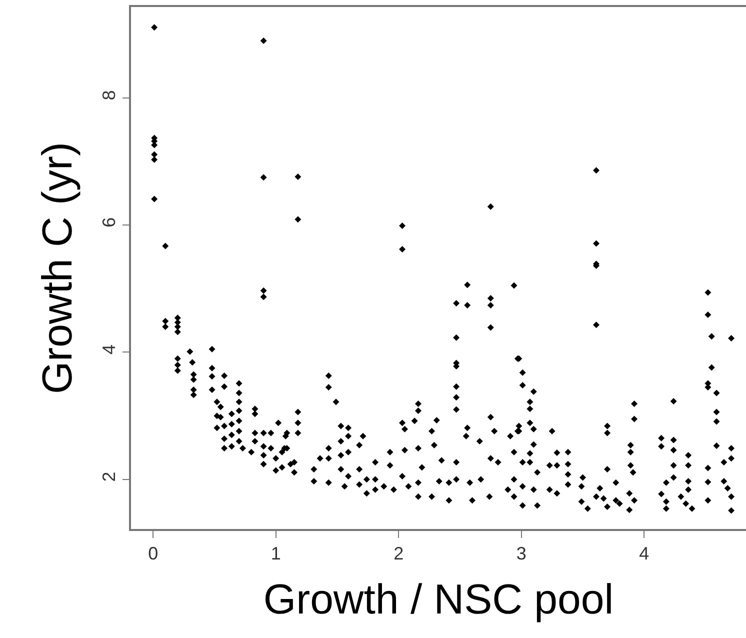 The image size is (746, 638). I want to click on x-tick-label: 4, so click(644, 553).